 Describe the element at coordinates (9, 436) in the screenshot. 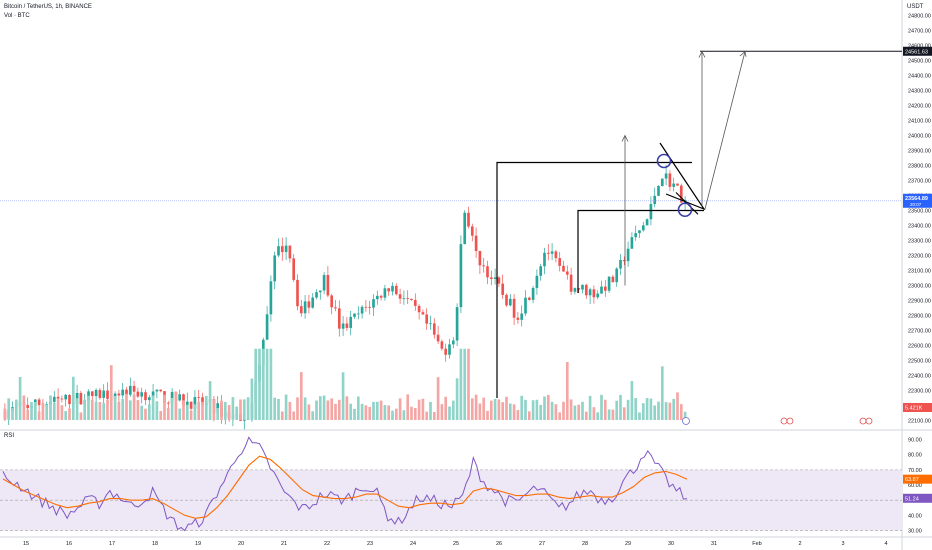

I see `rsi-legend: RSI` at that location.